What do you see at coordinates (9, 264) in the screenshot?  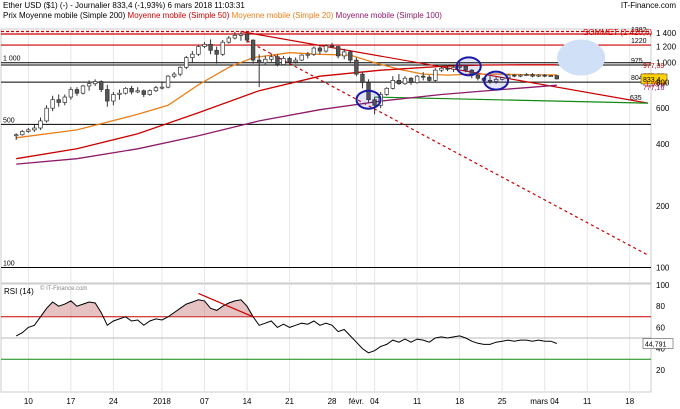 I see `level-label: 100` at bounding box center [9, 264].